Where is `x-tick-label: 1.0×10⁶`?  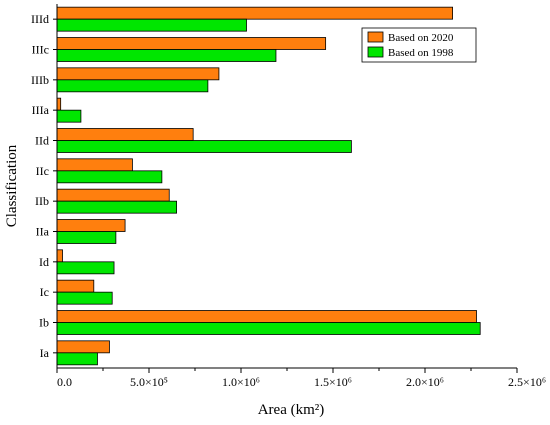
x-tick-label: 1.0×10⁶ is located at coordinates (241, 382).